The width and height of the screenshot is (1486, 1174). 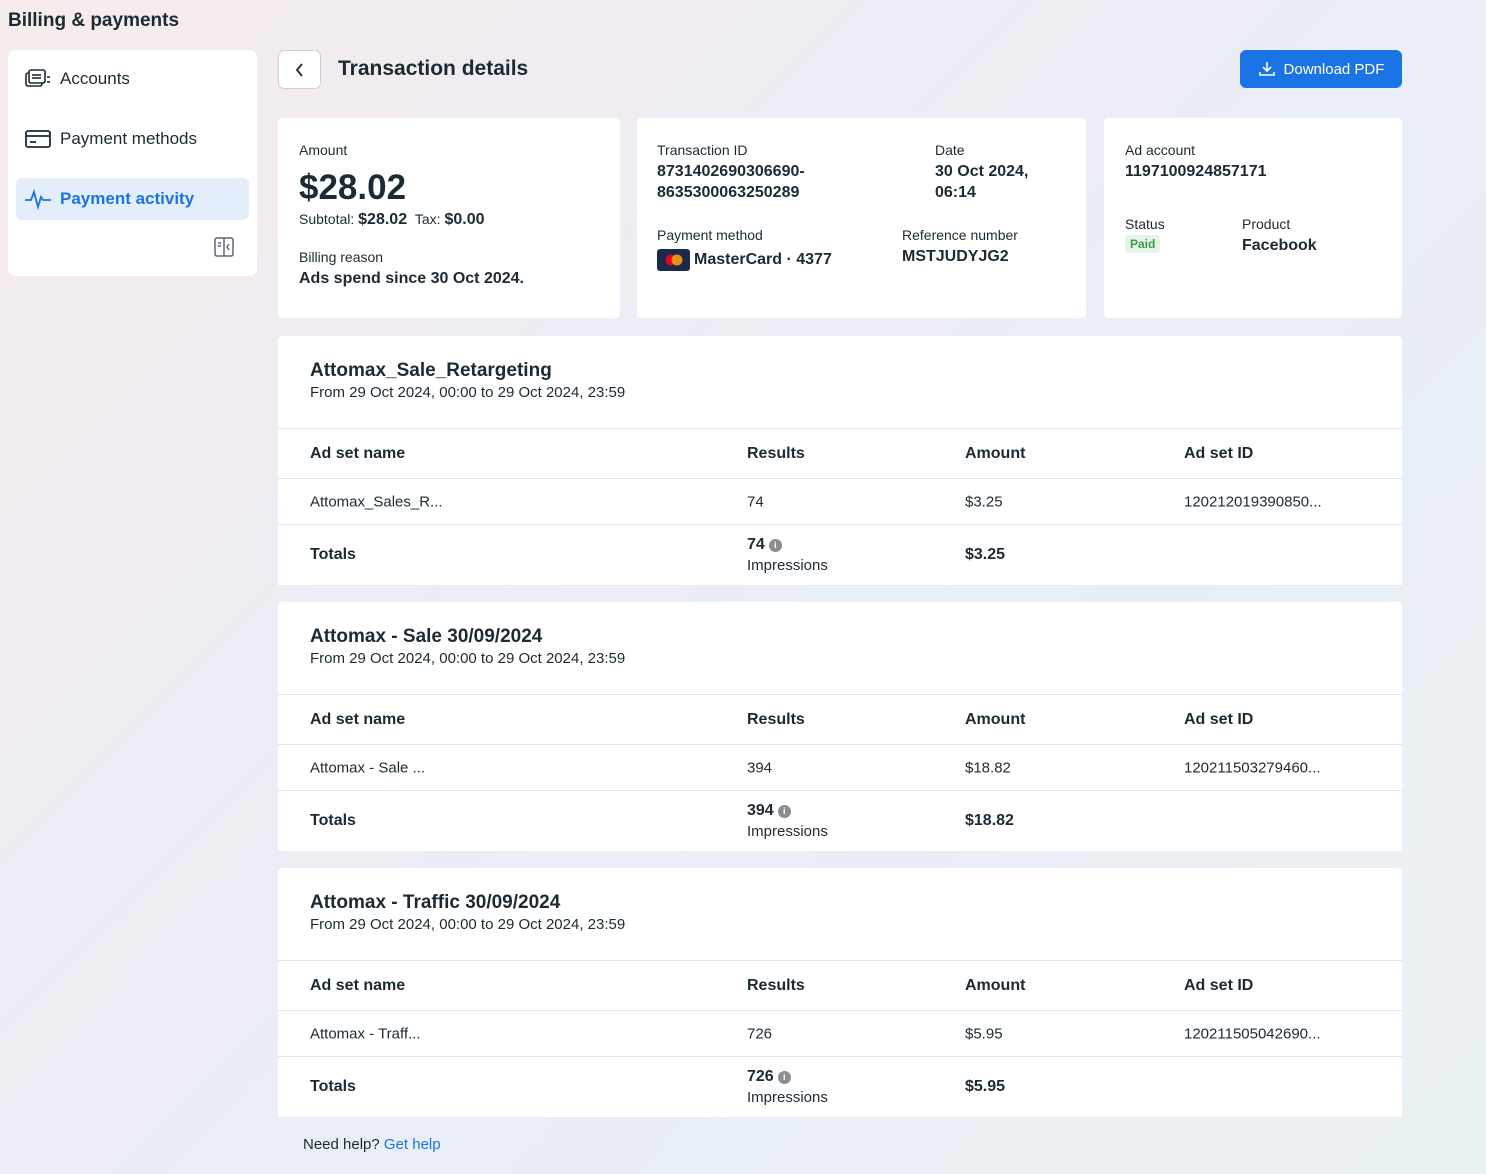 What do you see at coordinates (341, 1144) in the screenshot?
I see `help-text: Need help?` at bounding box center [341, 1144].